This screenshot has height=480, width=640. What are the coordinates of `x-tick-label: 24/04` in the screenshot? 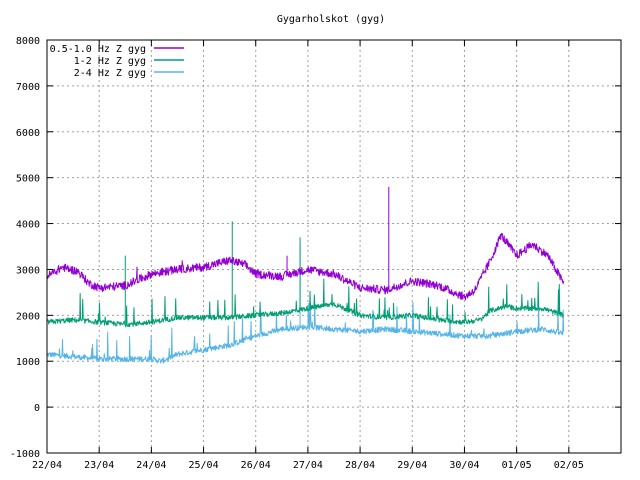 It's located at (151, 465).